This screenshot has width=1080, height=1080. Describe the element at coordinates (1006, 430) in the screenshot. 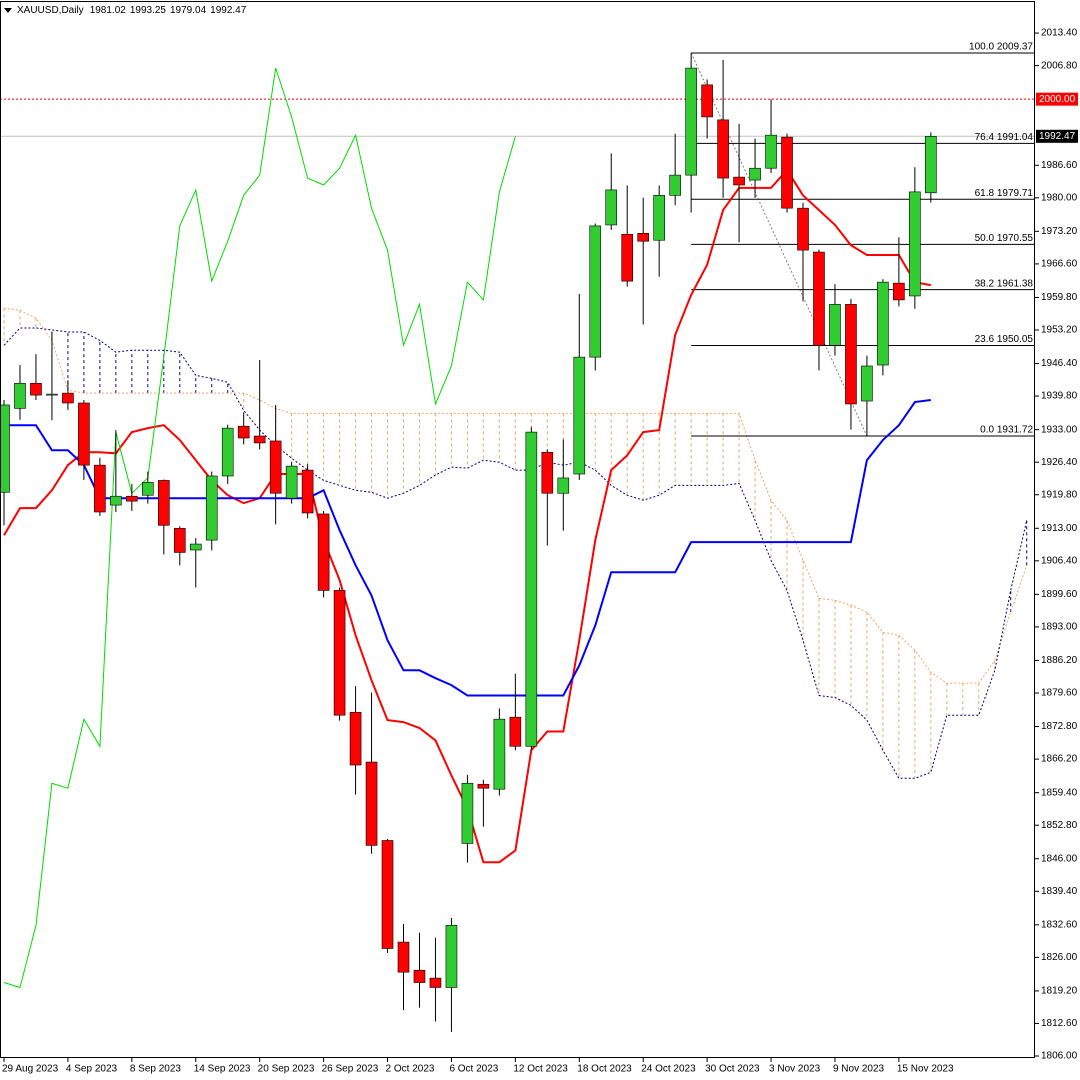

I see `fib-label: 0.0 1931.72` at that location.